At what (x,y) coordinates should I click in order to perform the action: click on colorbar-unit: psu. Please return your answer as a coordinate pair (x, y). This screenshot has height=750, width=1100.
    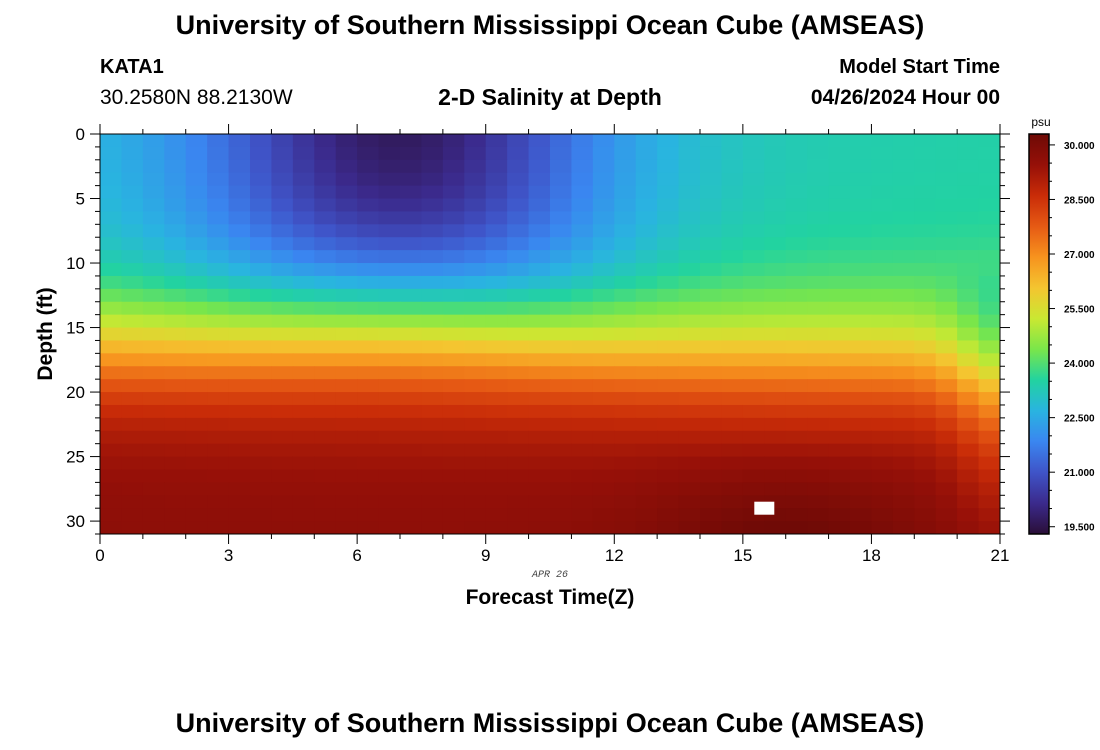
    Looking at the image, I should click on (1040, 122).